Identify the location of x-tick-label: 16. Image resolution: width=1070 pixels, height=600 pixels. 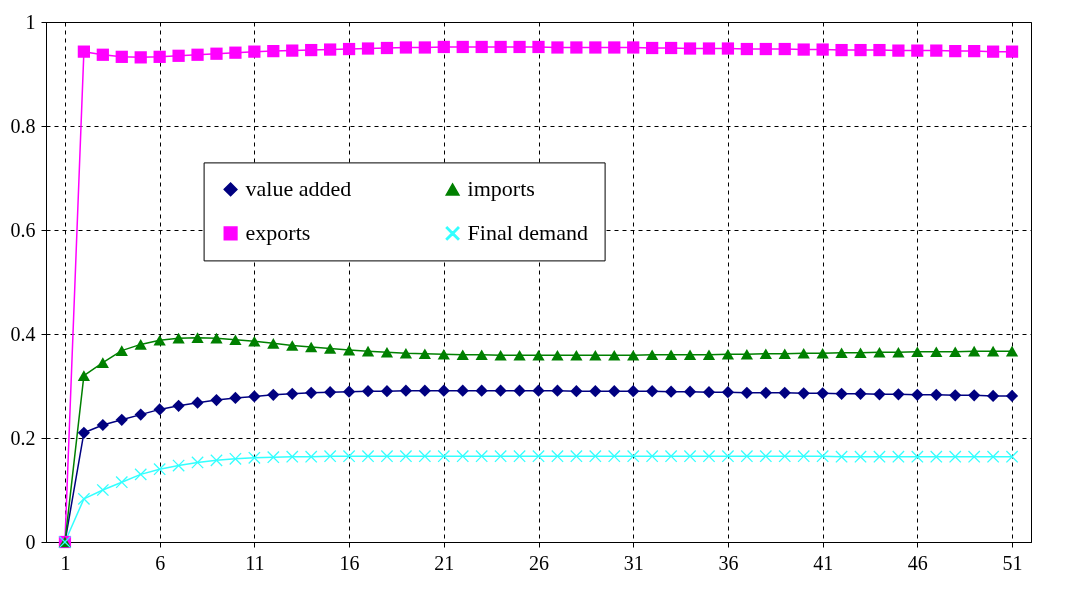
(349, 562).